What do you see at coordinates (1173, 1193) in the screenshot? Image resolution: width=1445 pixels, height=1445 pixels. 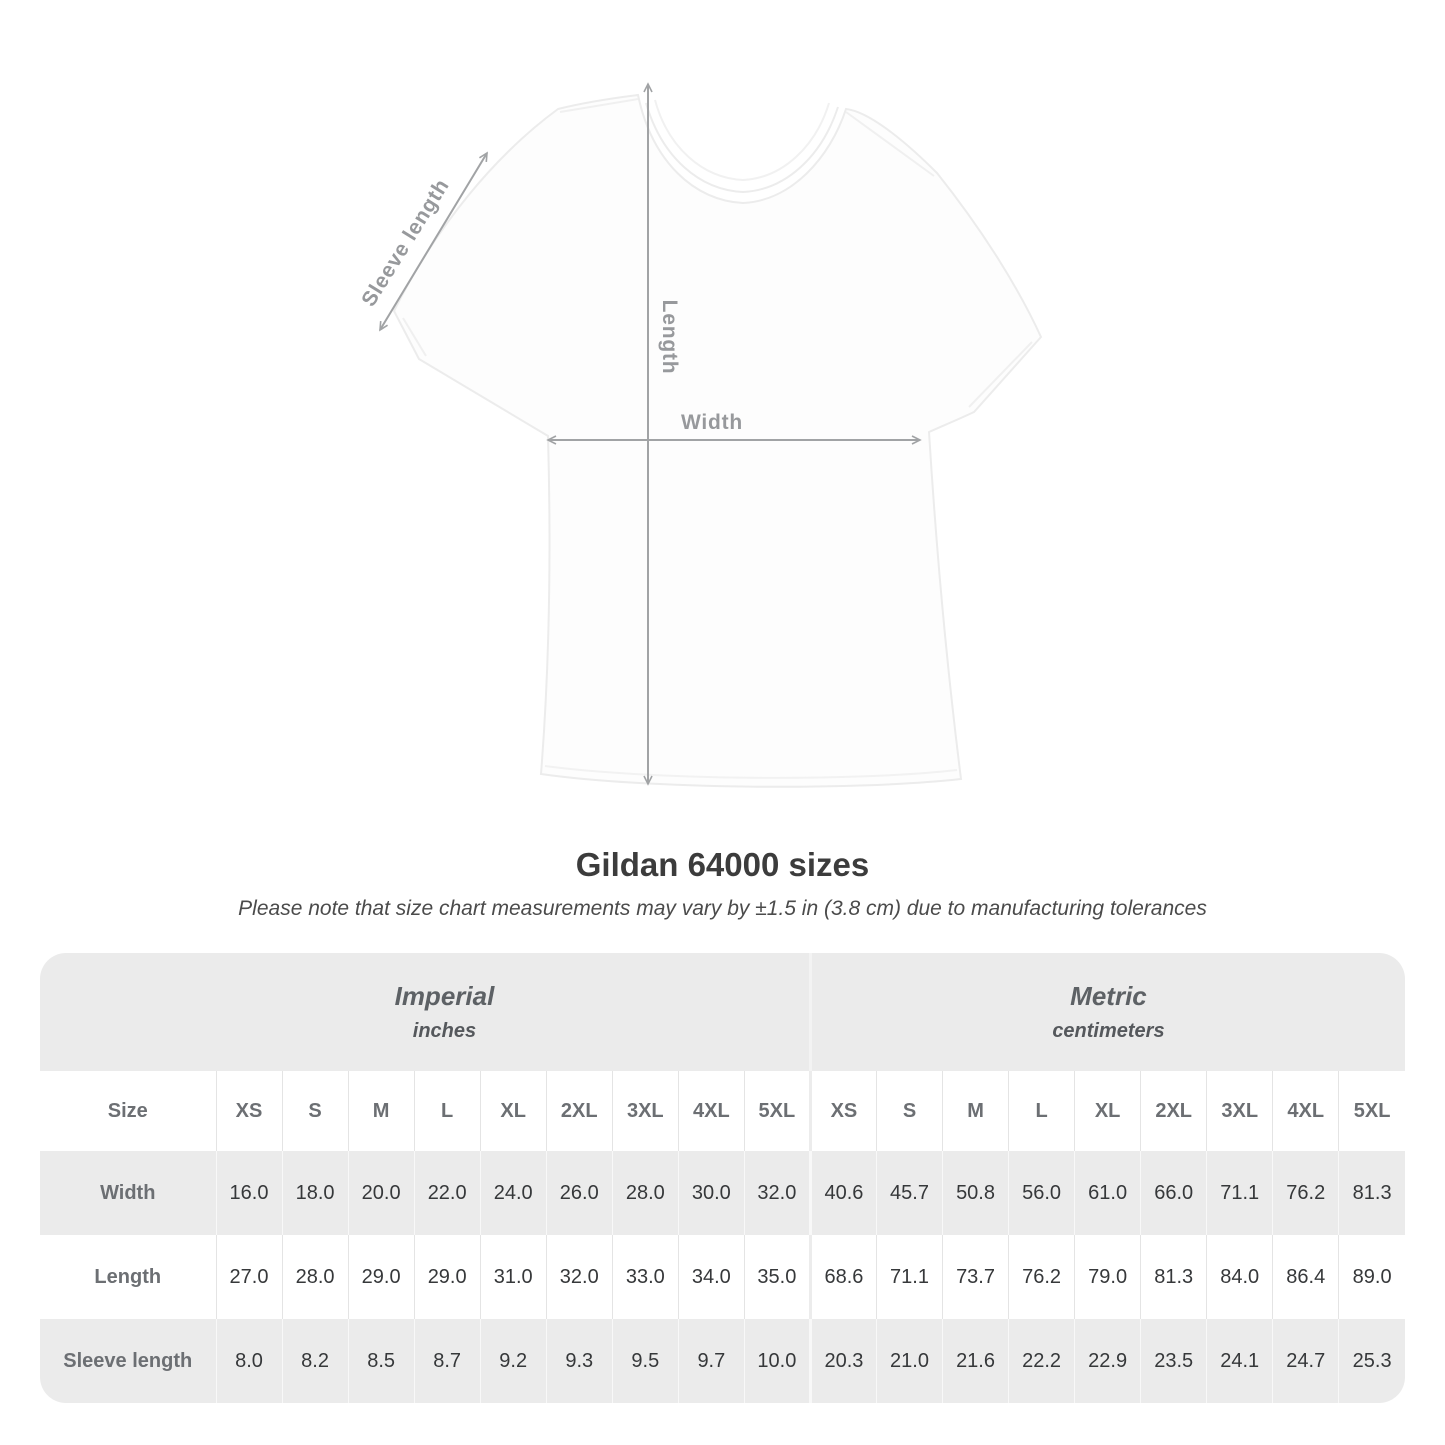 I see `value-cell: 66.0` at bounding box center [1173, 1193].